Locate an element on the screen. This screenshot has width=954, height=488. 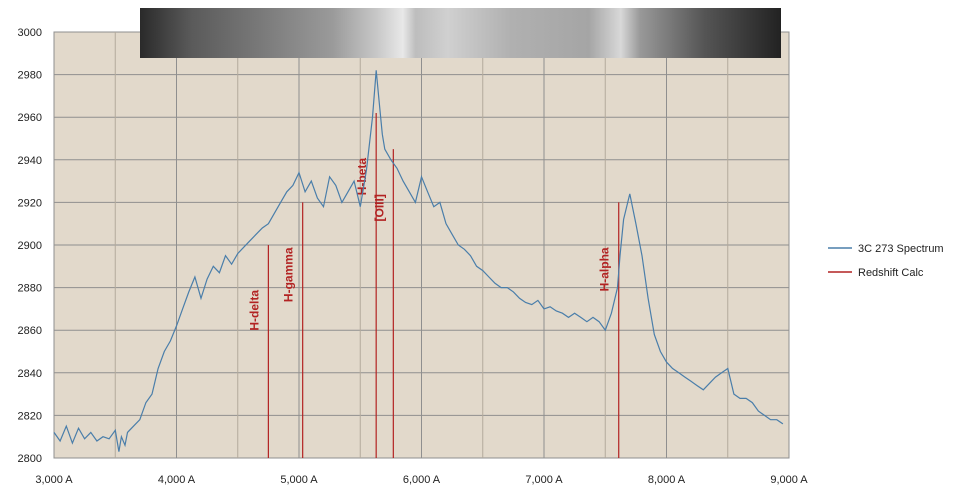
redshift-line-label: H-beta is located at coordinates (362, 177).